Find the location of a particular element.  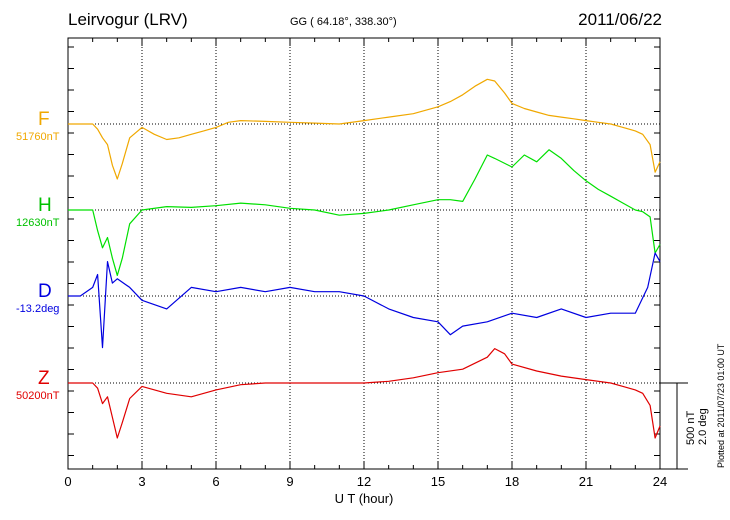

baseline-label-D: -13.2deg is located at coordinates (38, 309).